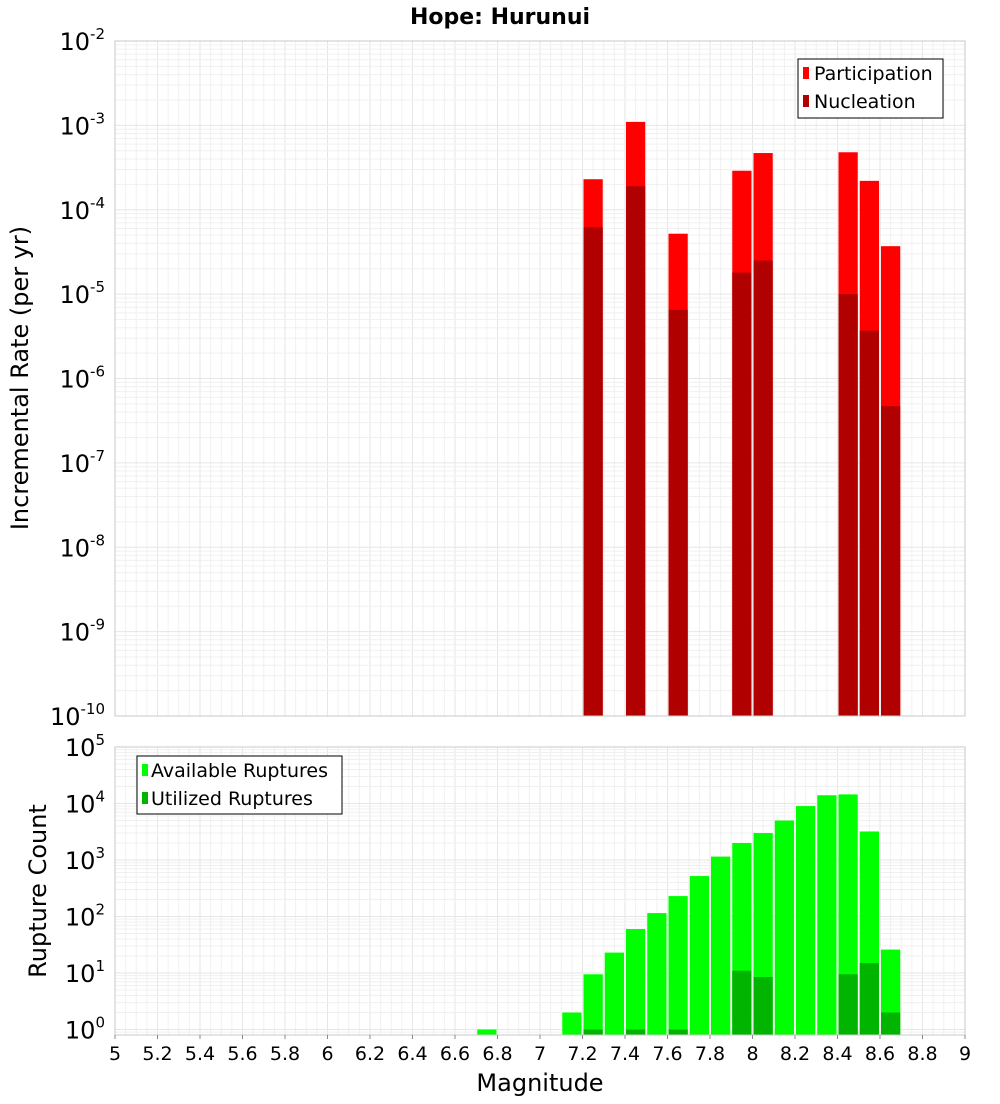 The height and width of the screenshot is (1104, 1000). What do you see at coordinates (85, 746) in the screenshot?
I see `y-tick-label: 10⁵` at bounding box center [85, 746].